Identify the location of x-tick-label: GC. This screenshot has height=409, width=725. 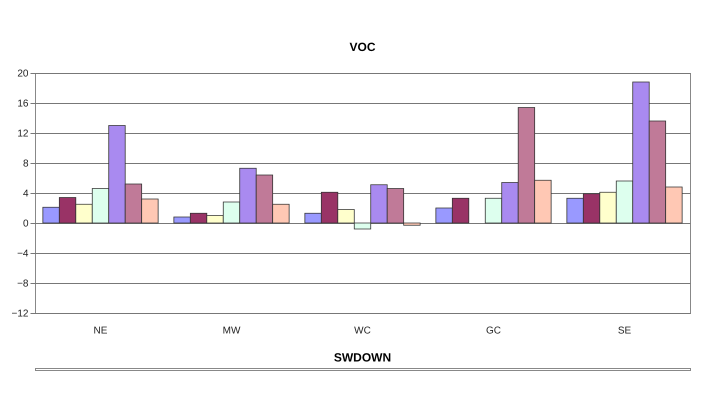
(493, 331).